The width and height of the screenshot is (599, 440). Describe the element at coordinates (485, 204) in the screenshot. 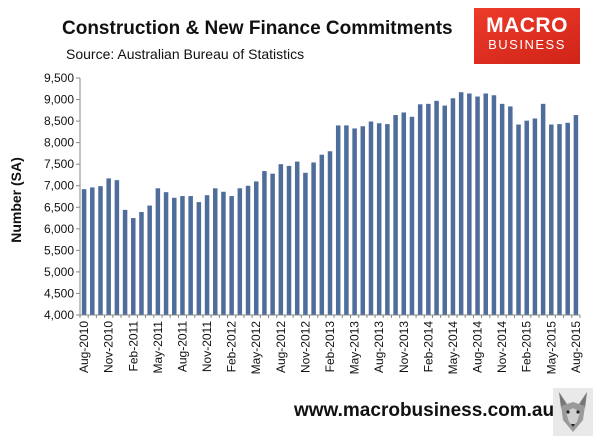

I see `bar: Sep-2014: 9140` at that location.